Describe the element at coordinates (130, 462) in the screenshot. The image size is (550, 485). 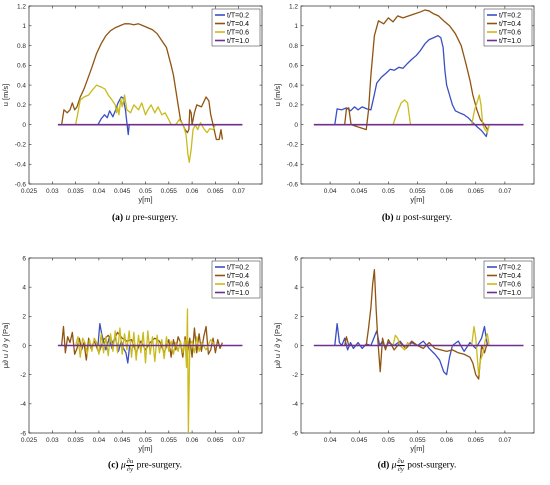
I see `caption-c-frac-num: ∂u` at that location.